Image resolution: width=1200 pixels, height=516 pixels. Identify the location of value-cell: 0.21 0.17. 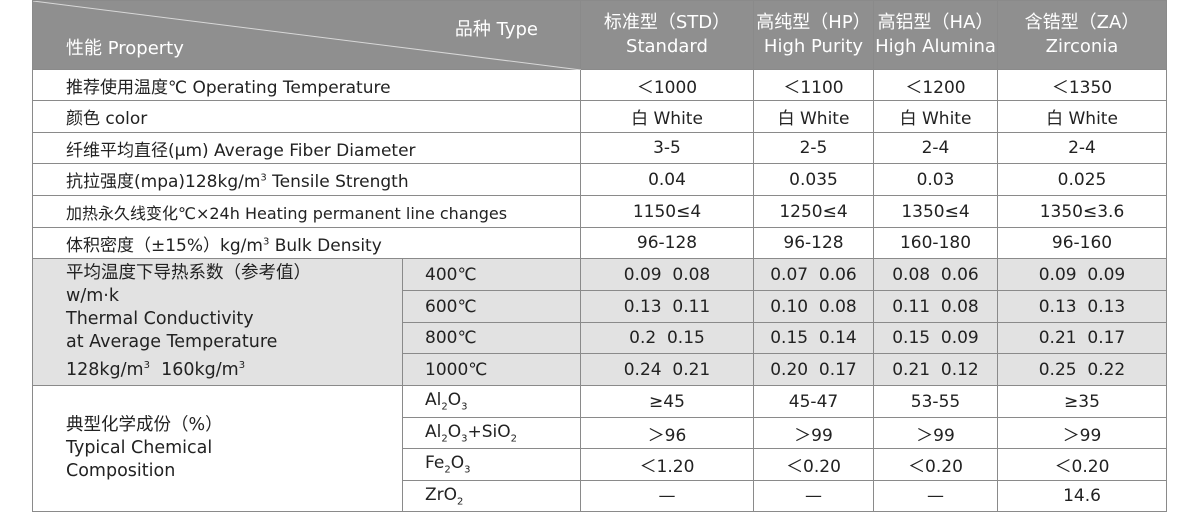
(1082, 338).